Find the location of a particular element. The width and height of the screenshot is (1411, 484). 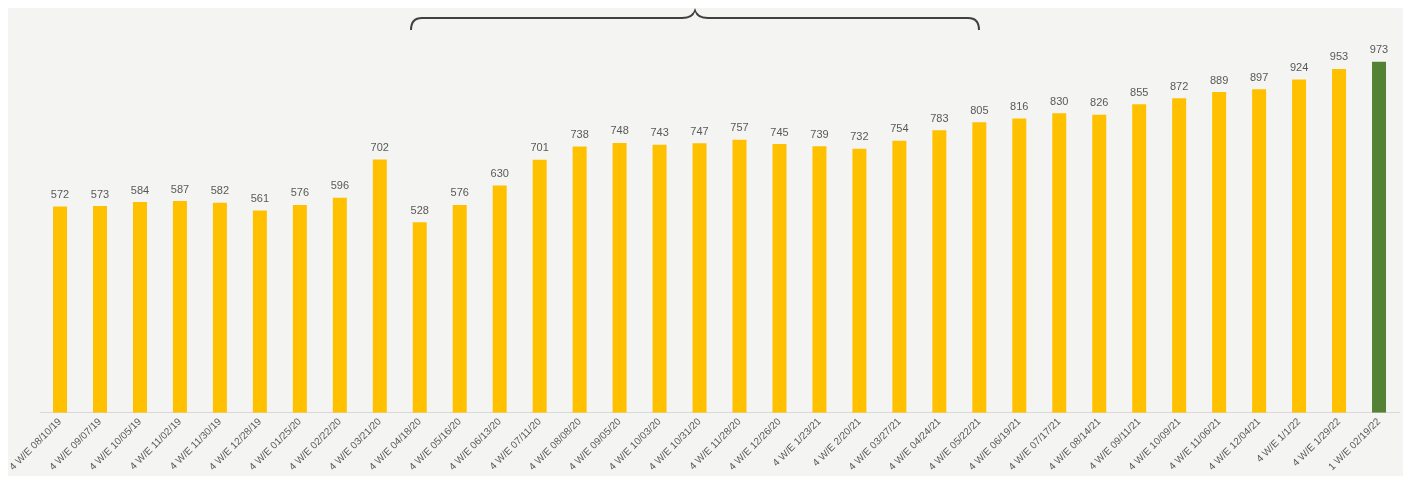

data-label: 596 is located at coordinates (339, 185).